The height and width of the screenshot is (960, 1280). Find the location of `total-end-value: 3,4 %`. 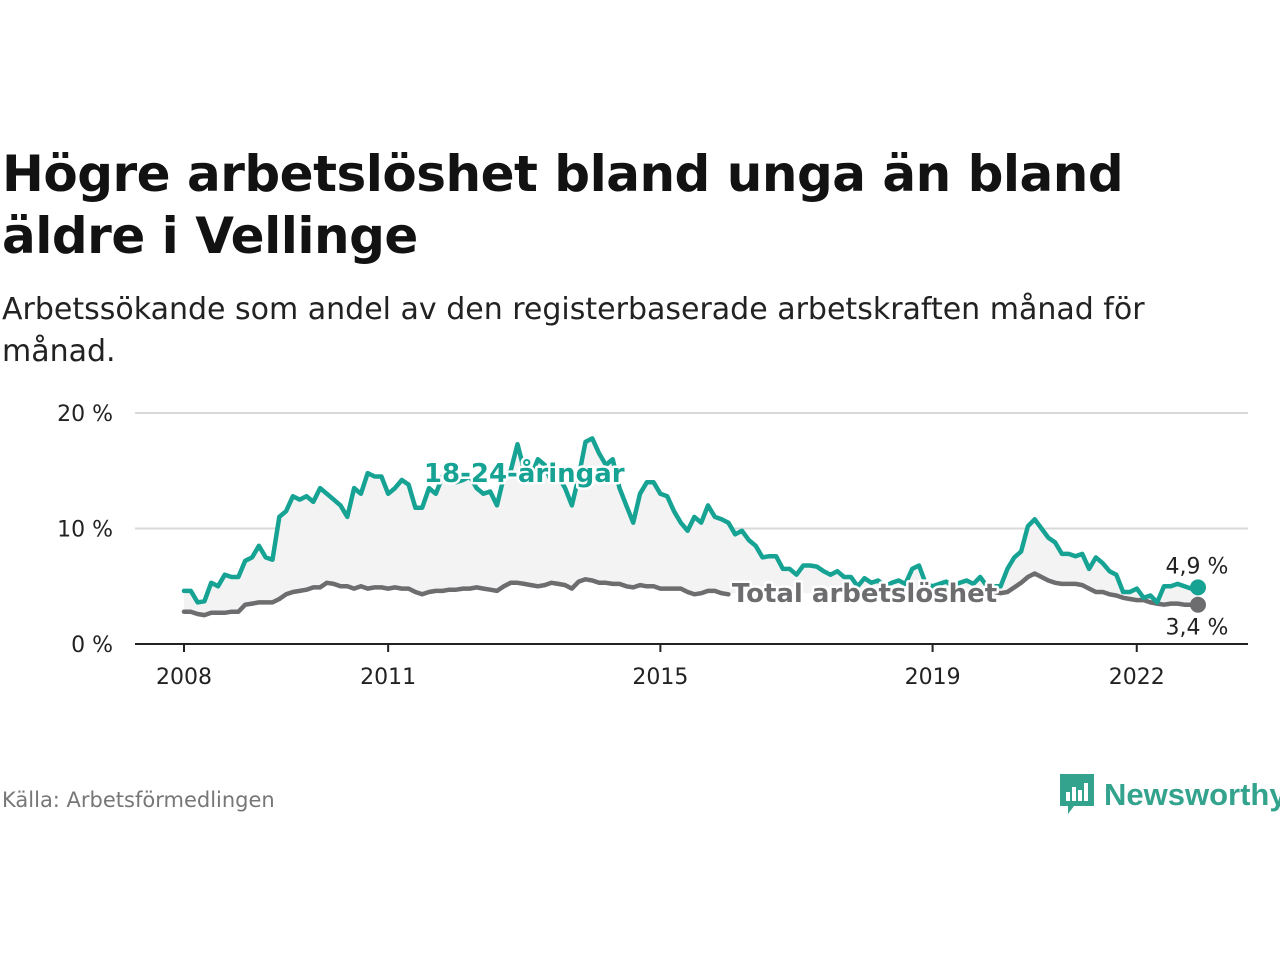

total-end-value: 3,4 % is located at coordinates (1197, 628).